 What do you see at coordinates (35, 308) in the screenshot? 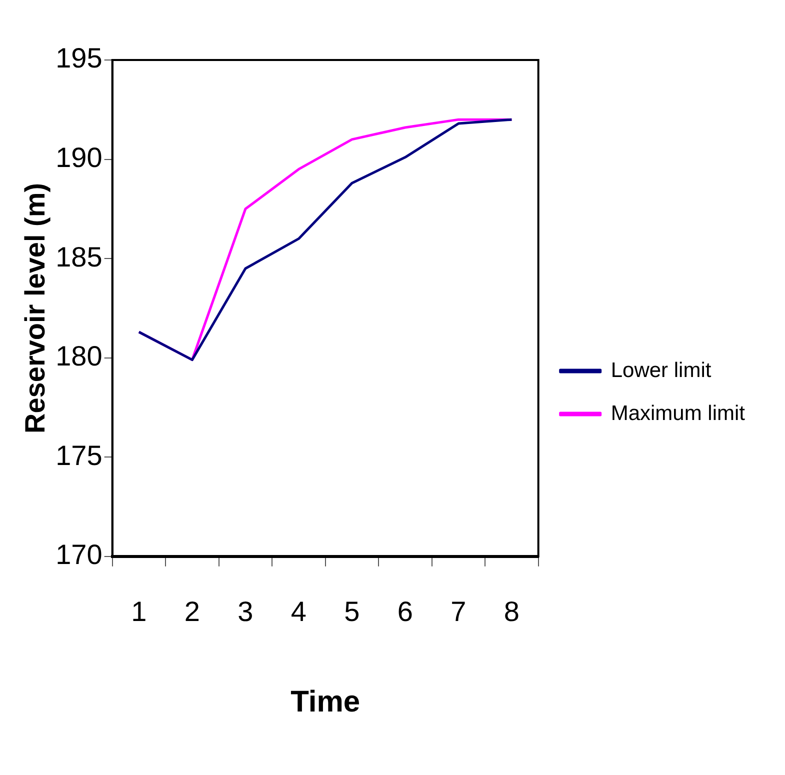
I see `y-axis-title: Reservoir level (m)` at bounding box center [35, 308].